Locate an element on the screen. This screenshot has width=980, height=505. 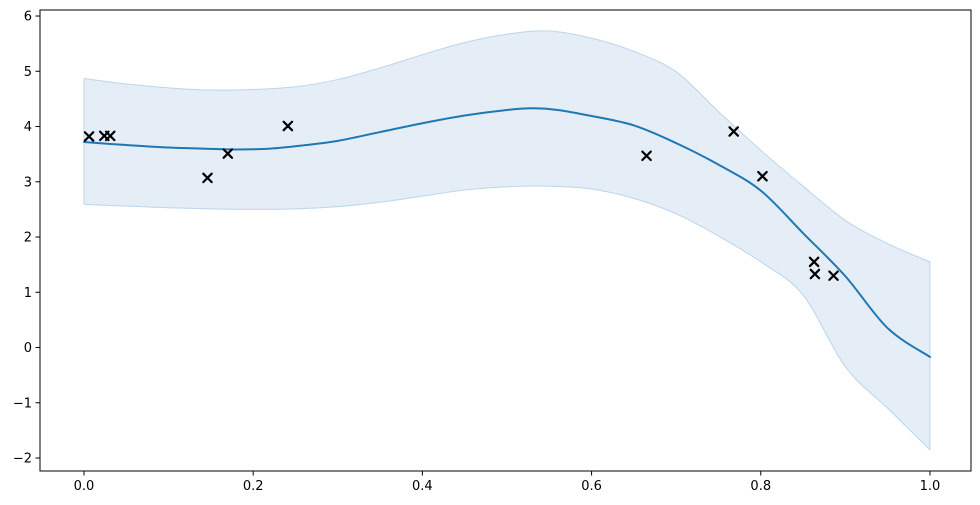
x-tick-label: 0.0 is located at coordinates (84, 486).